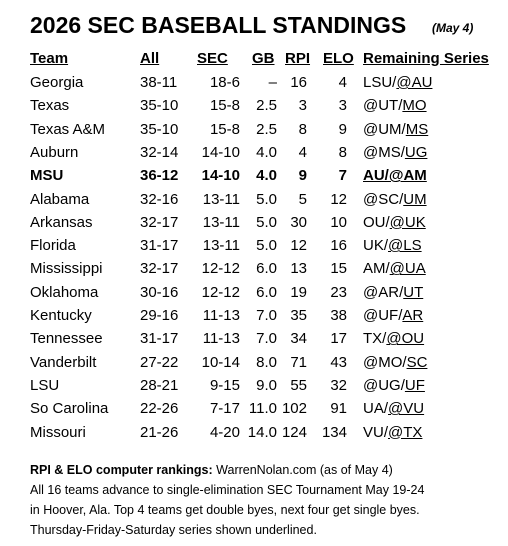  Describe the element at coordinates (385, 362) in the screenshot. I see `series-part: @MO/` at that location.